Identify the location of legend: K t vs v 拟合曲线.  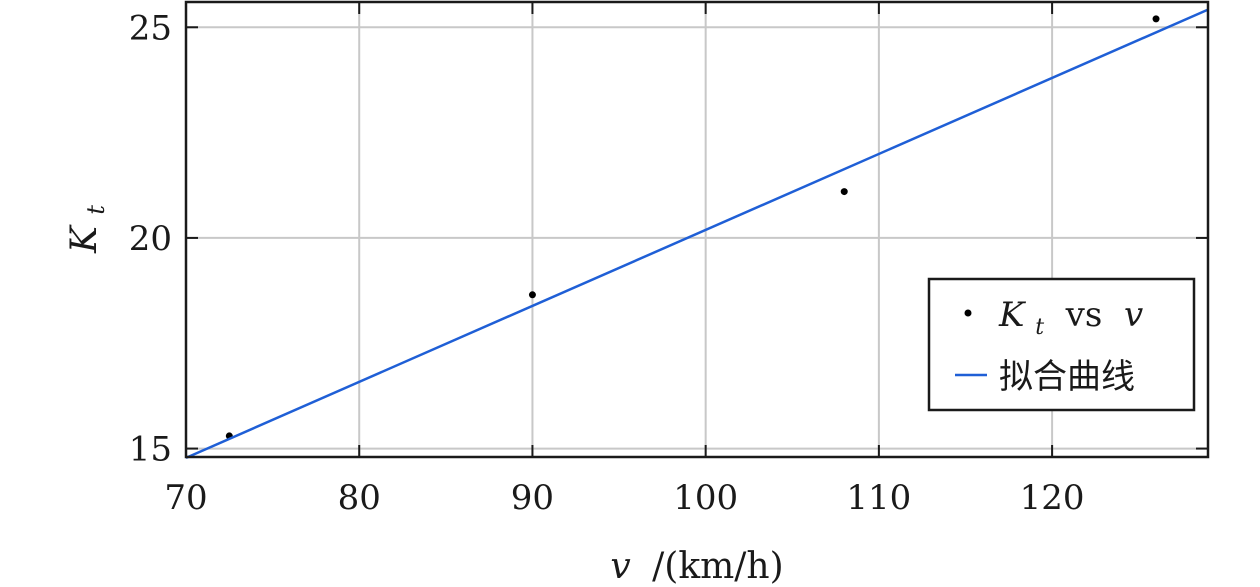
(1061, 344).